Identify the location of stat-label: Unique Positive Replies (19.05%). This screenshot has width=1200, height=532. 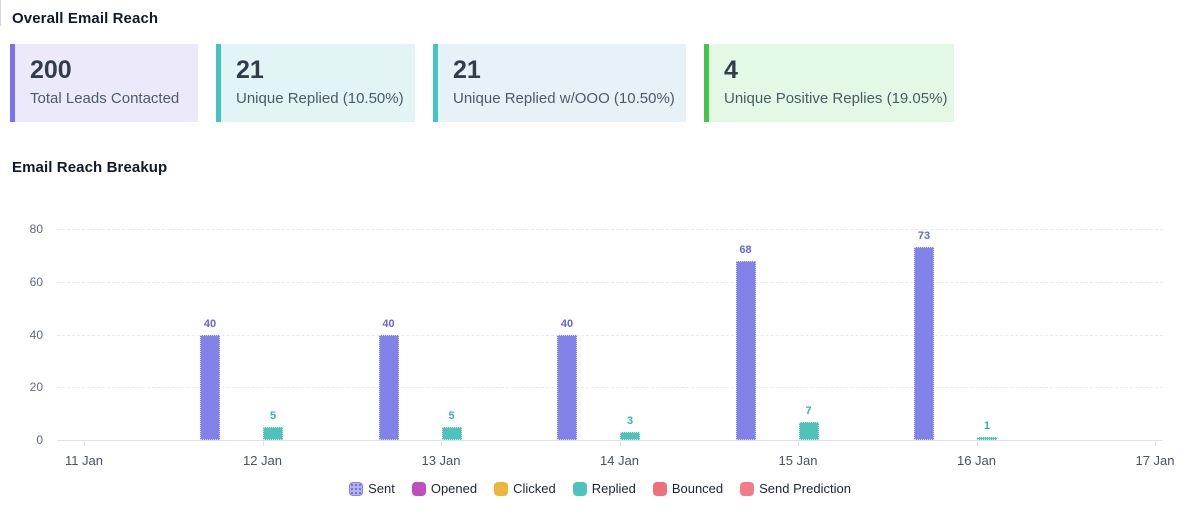
(836, 98).